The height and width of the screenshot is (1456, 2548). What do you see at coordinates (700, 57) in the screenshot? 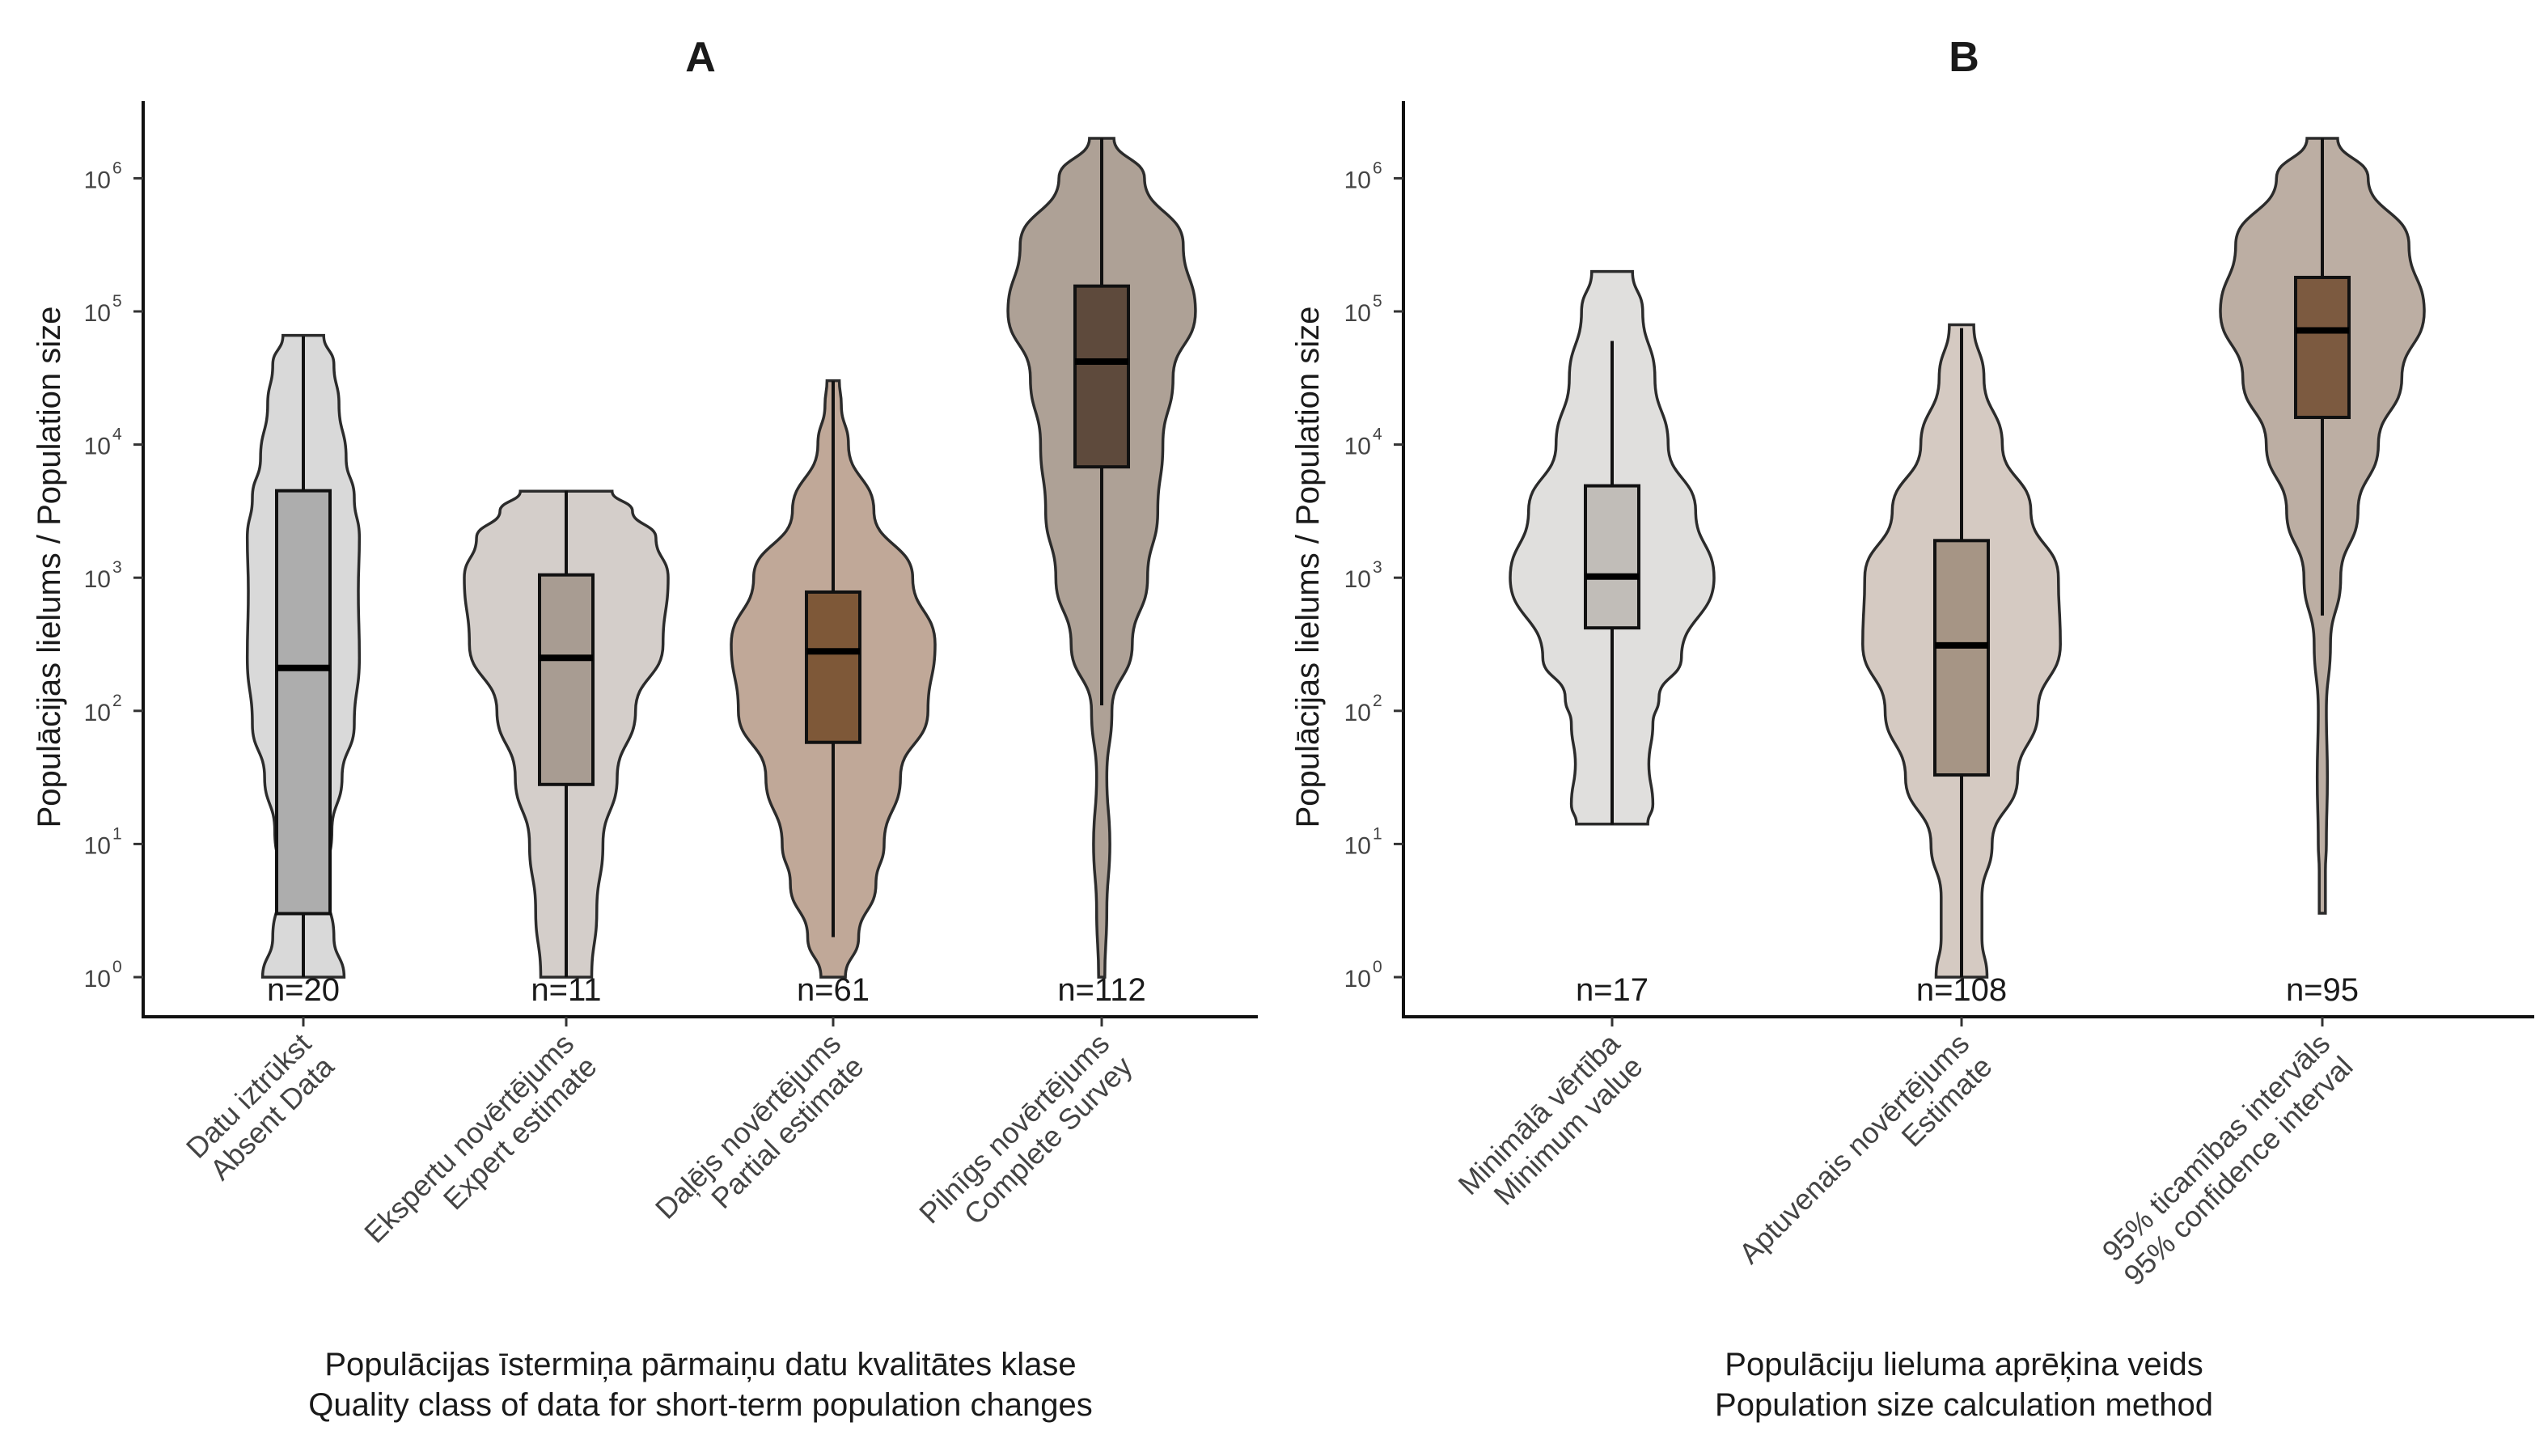
I see `panel-title: A` at bounding box center [700, 57].